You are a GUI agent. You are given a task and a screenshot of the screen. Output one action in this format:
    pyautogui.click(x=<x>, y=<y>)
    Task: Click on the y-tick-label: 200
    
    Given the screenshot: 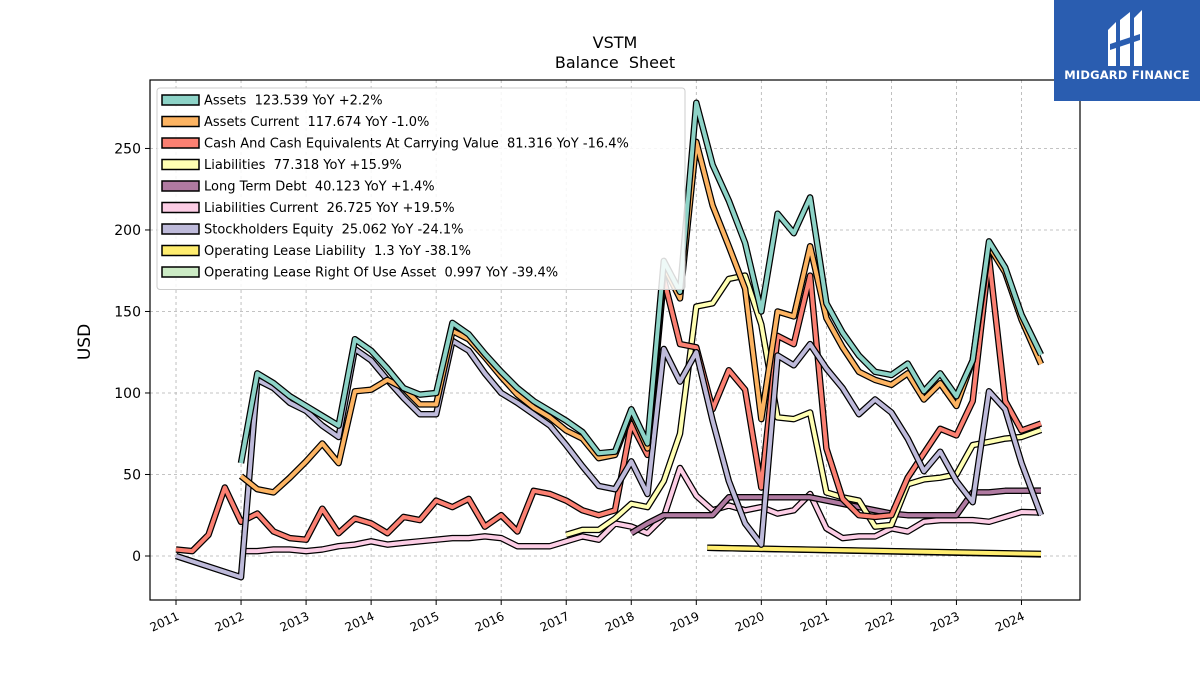 What is the action you would take?
    pyautogui.click(x=127, y=231)
    